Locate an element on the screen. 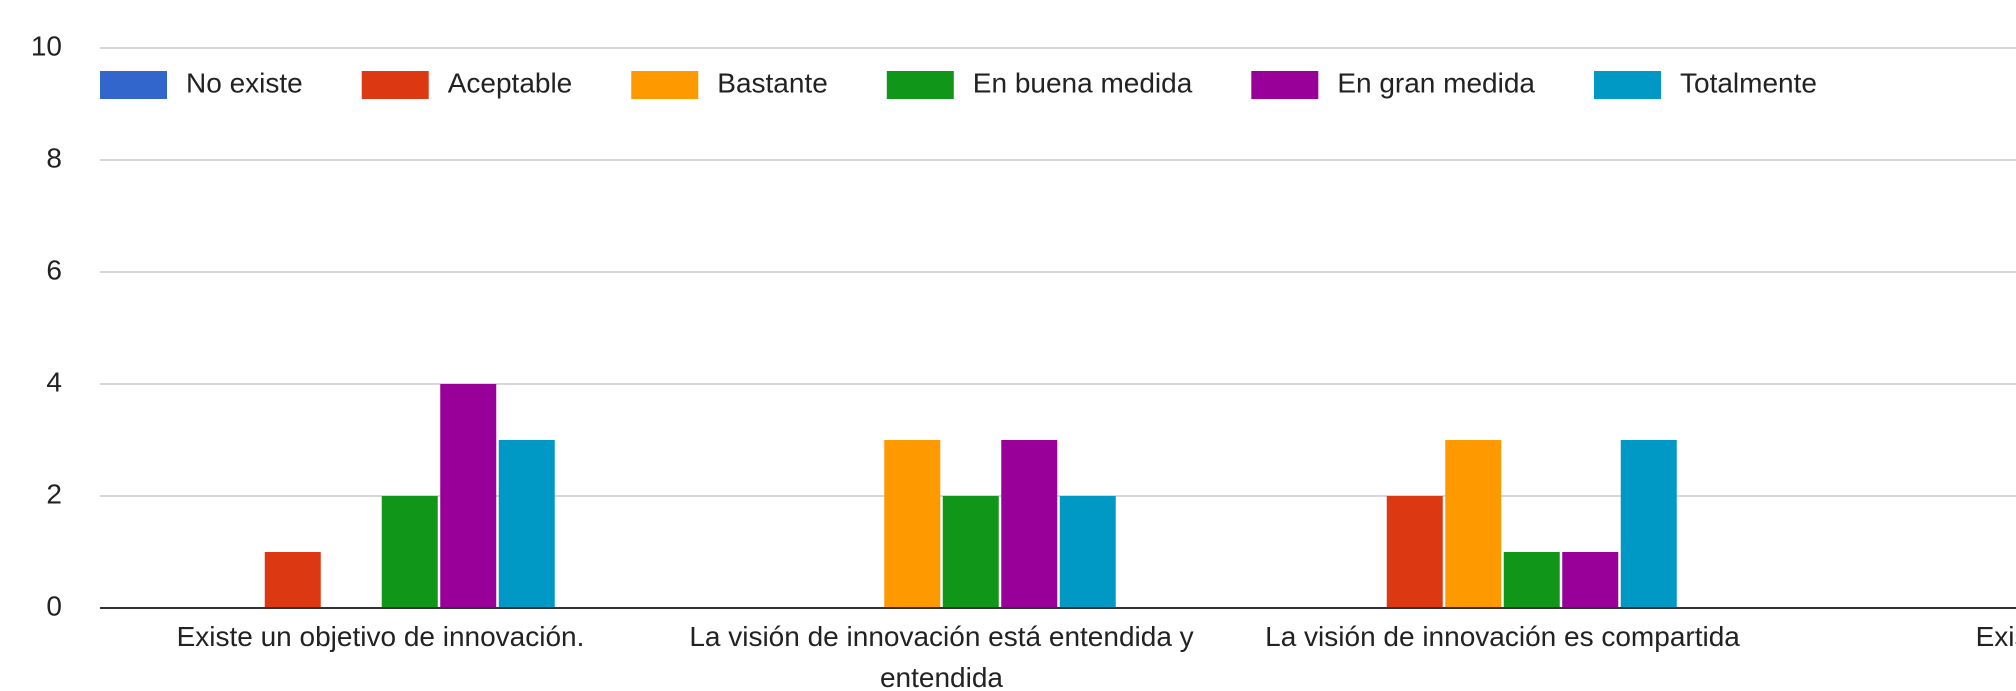 The width and height of the screenshot is (2016, 691). x-tick-label-line: Existe un objetivo de innovación. is located at coordinates (381, 636).